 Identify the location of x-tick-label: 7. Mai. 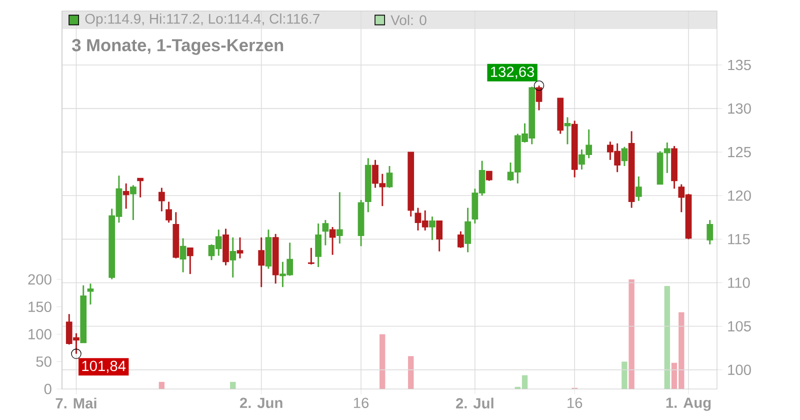
(76, 403).